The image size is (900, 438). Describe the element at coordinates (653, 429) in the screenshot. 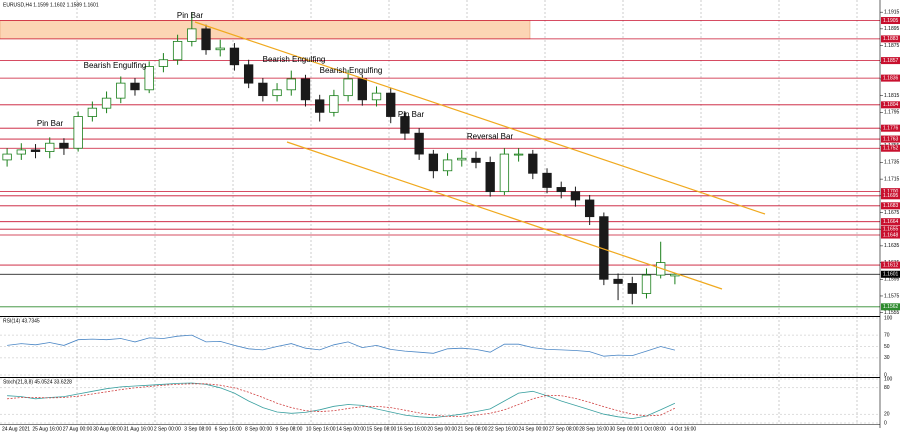

I see `x-tick-label: 1 Oct 08:00` at that location.